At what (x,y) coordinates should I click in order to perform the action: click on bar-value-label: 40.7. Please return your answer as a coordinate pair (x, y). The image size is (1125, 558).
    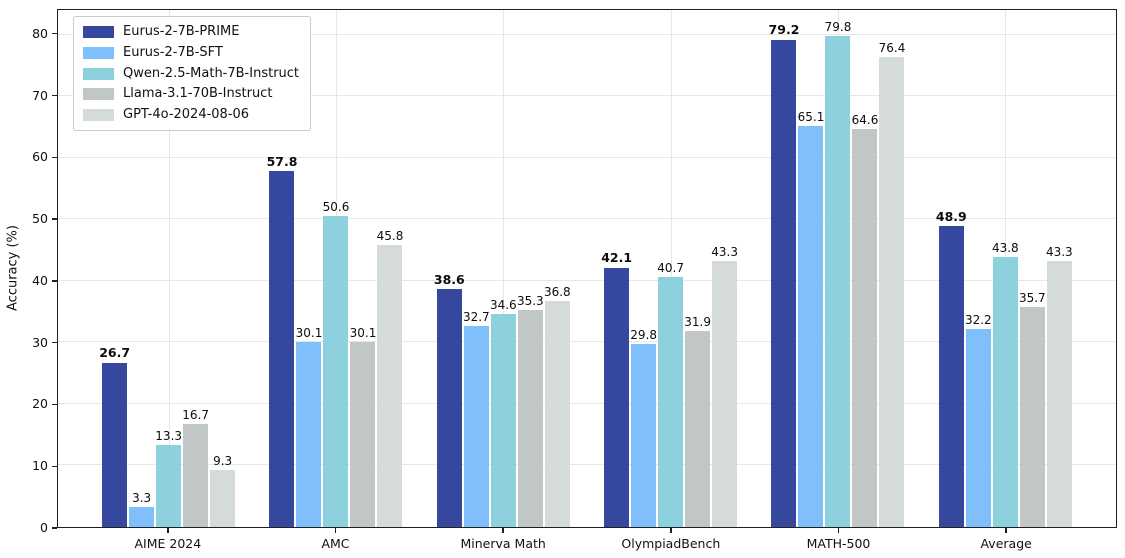
    Looking at the image, I should click on (670, 267).